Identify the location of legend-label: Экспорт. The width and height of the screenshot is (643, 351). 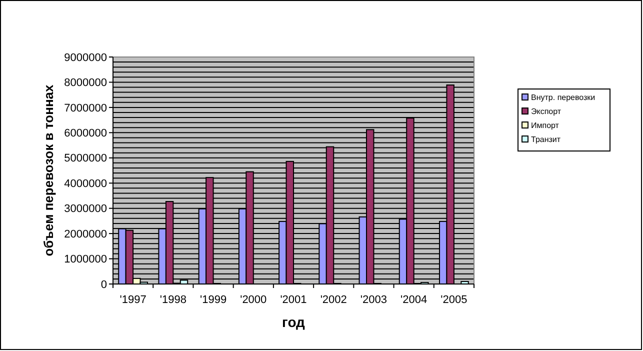
(546, 111).